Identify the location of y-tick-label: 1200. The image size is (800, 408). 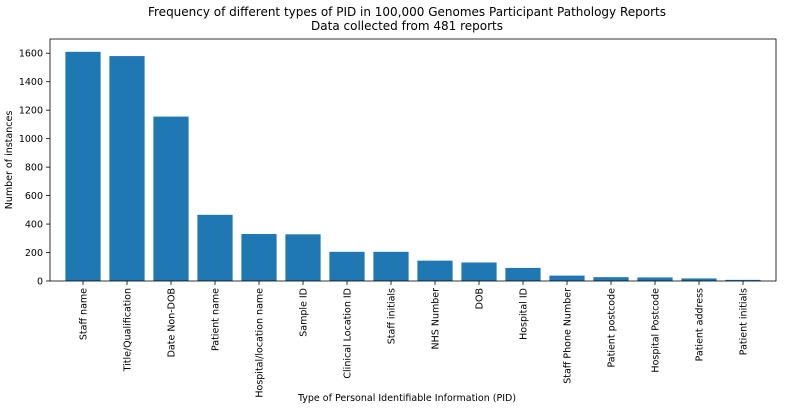
(31, 111).